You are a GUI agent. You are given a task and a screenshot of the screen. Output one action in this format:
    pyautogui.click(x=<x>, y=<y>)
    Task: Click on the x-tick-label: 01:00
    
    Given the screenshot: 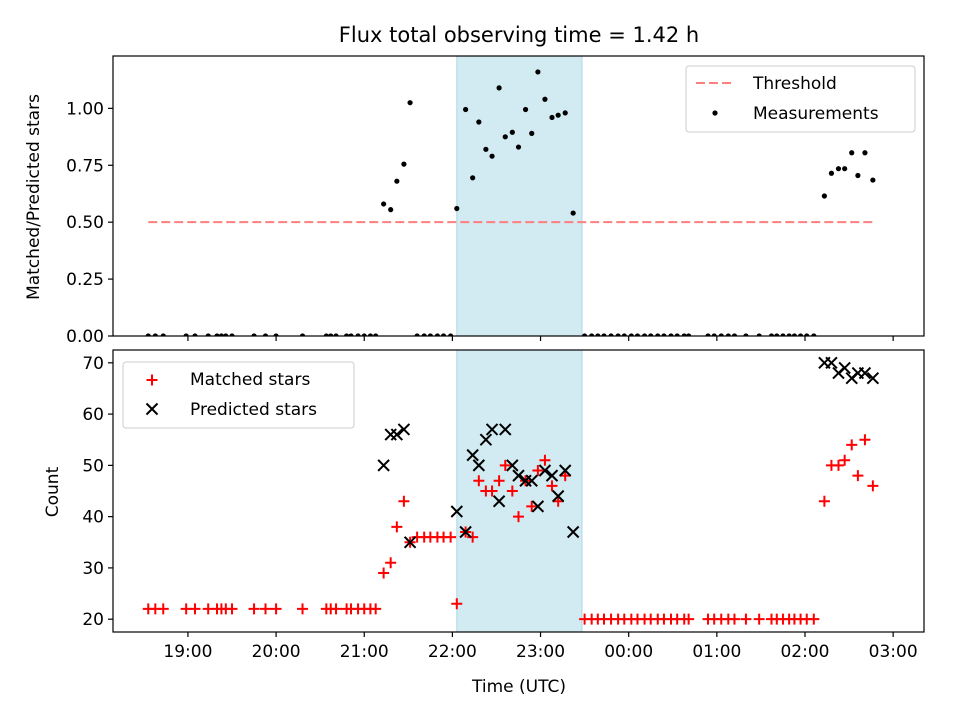 What is the action you would take?
    pyautogui.click(x=716, y=652)
    